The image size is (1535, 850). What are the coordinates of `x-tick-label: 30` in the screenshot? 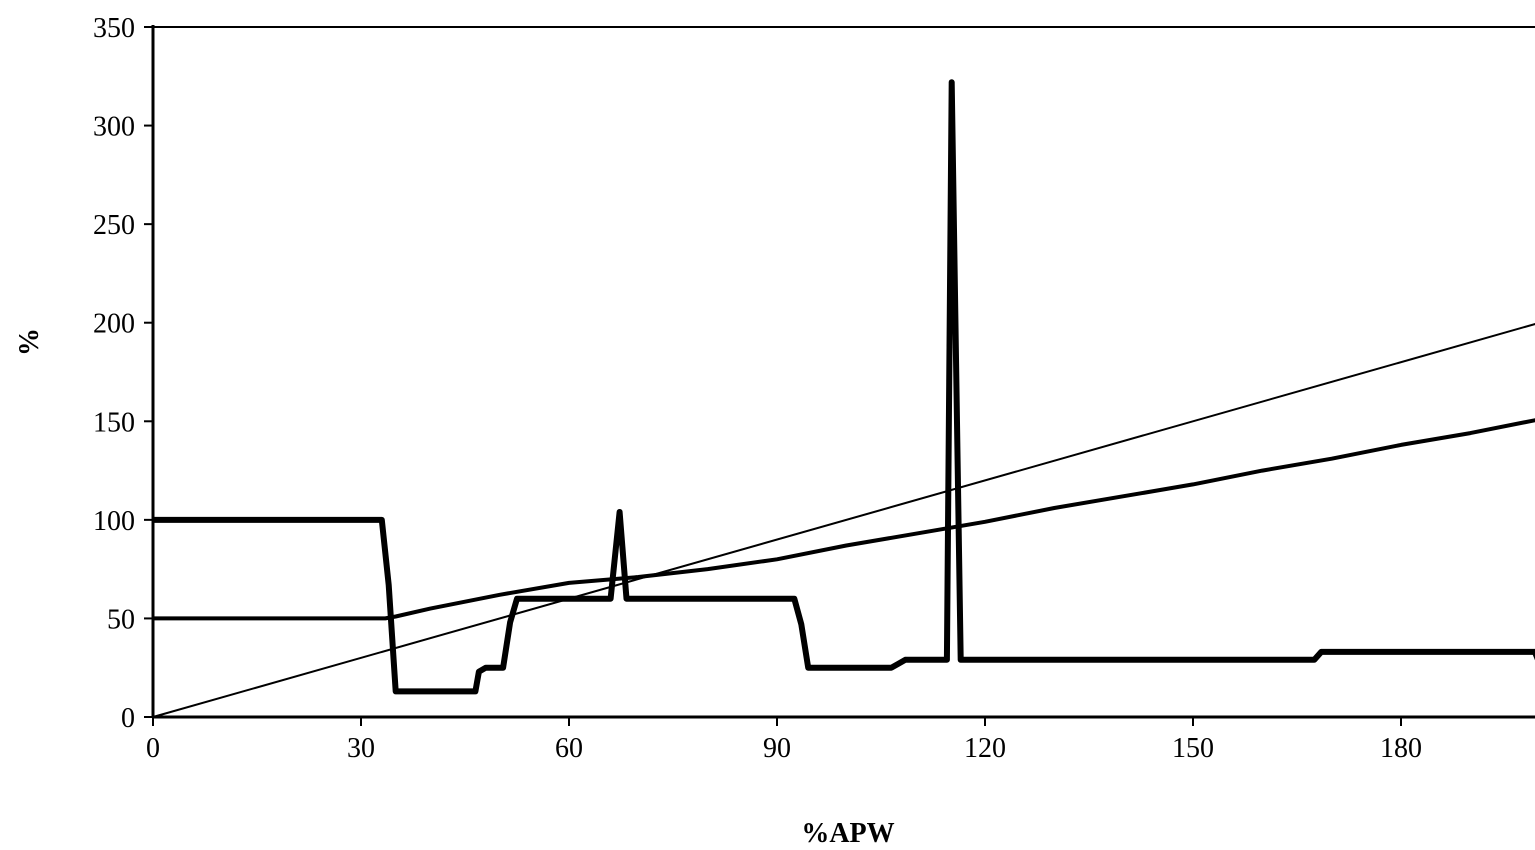 It's located at (361, 748).